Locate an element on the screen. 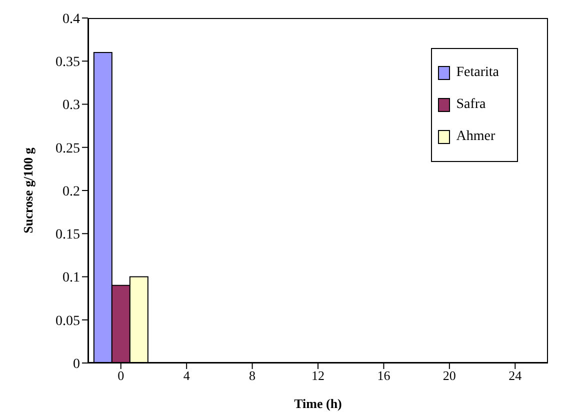  y-tick-label: 0.05 is located at coordinates (68, 321).